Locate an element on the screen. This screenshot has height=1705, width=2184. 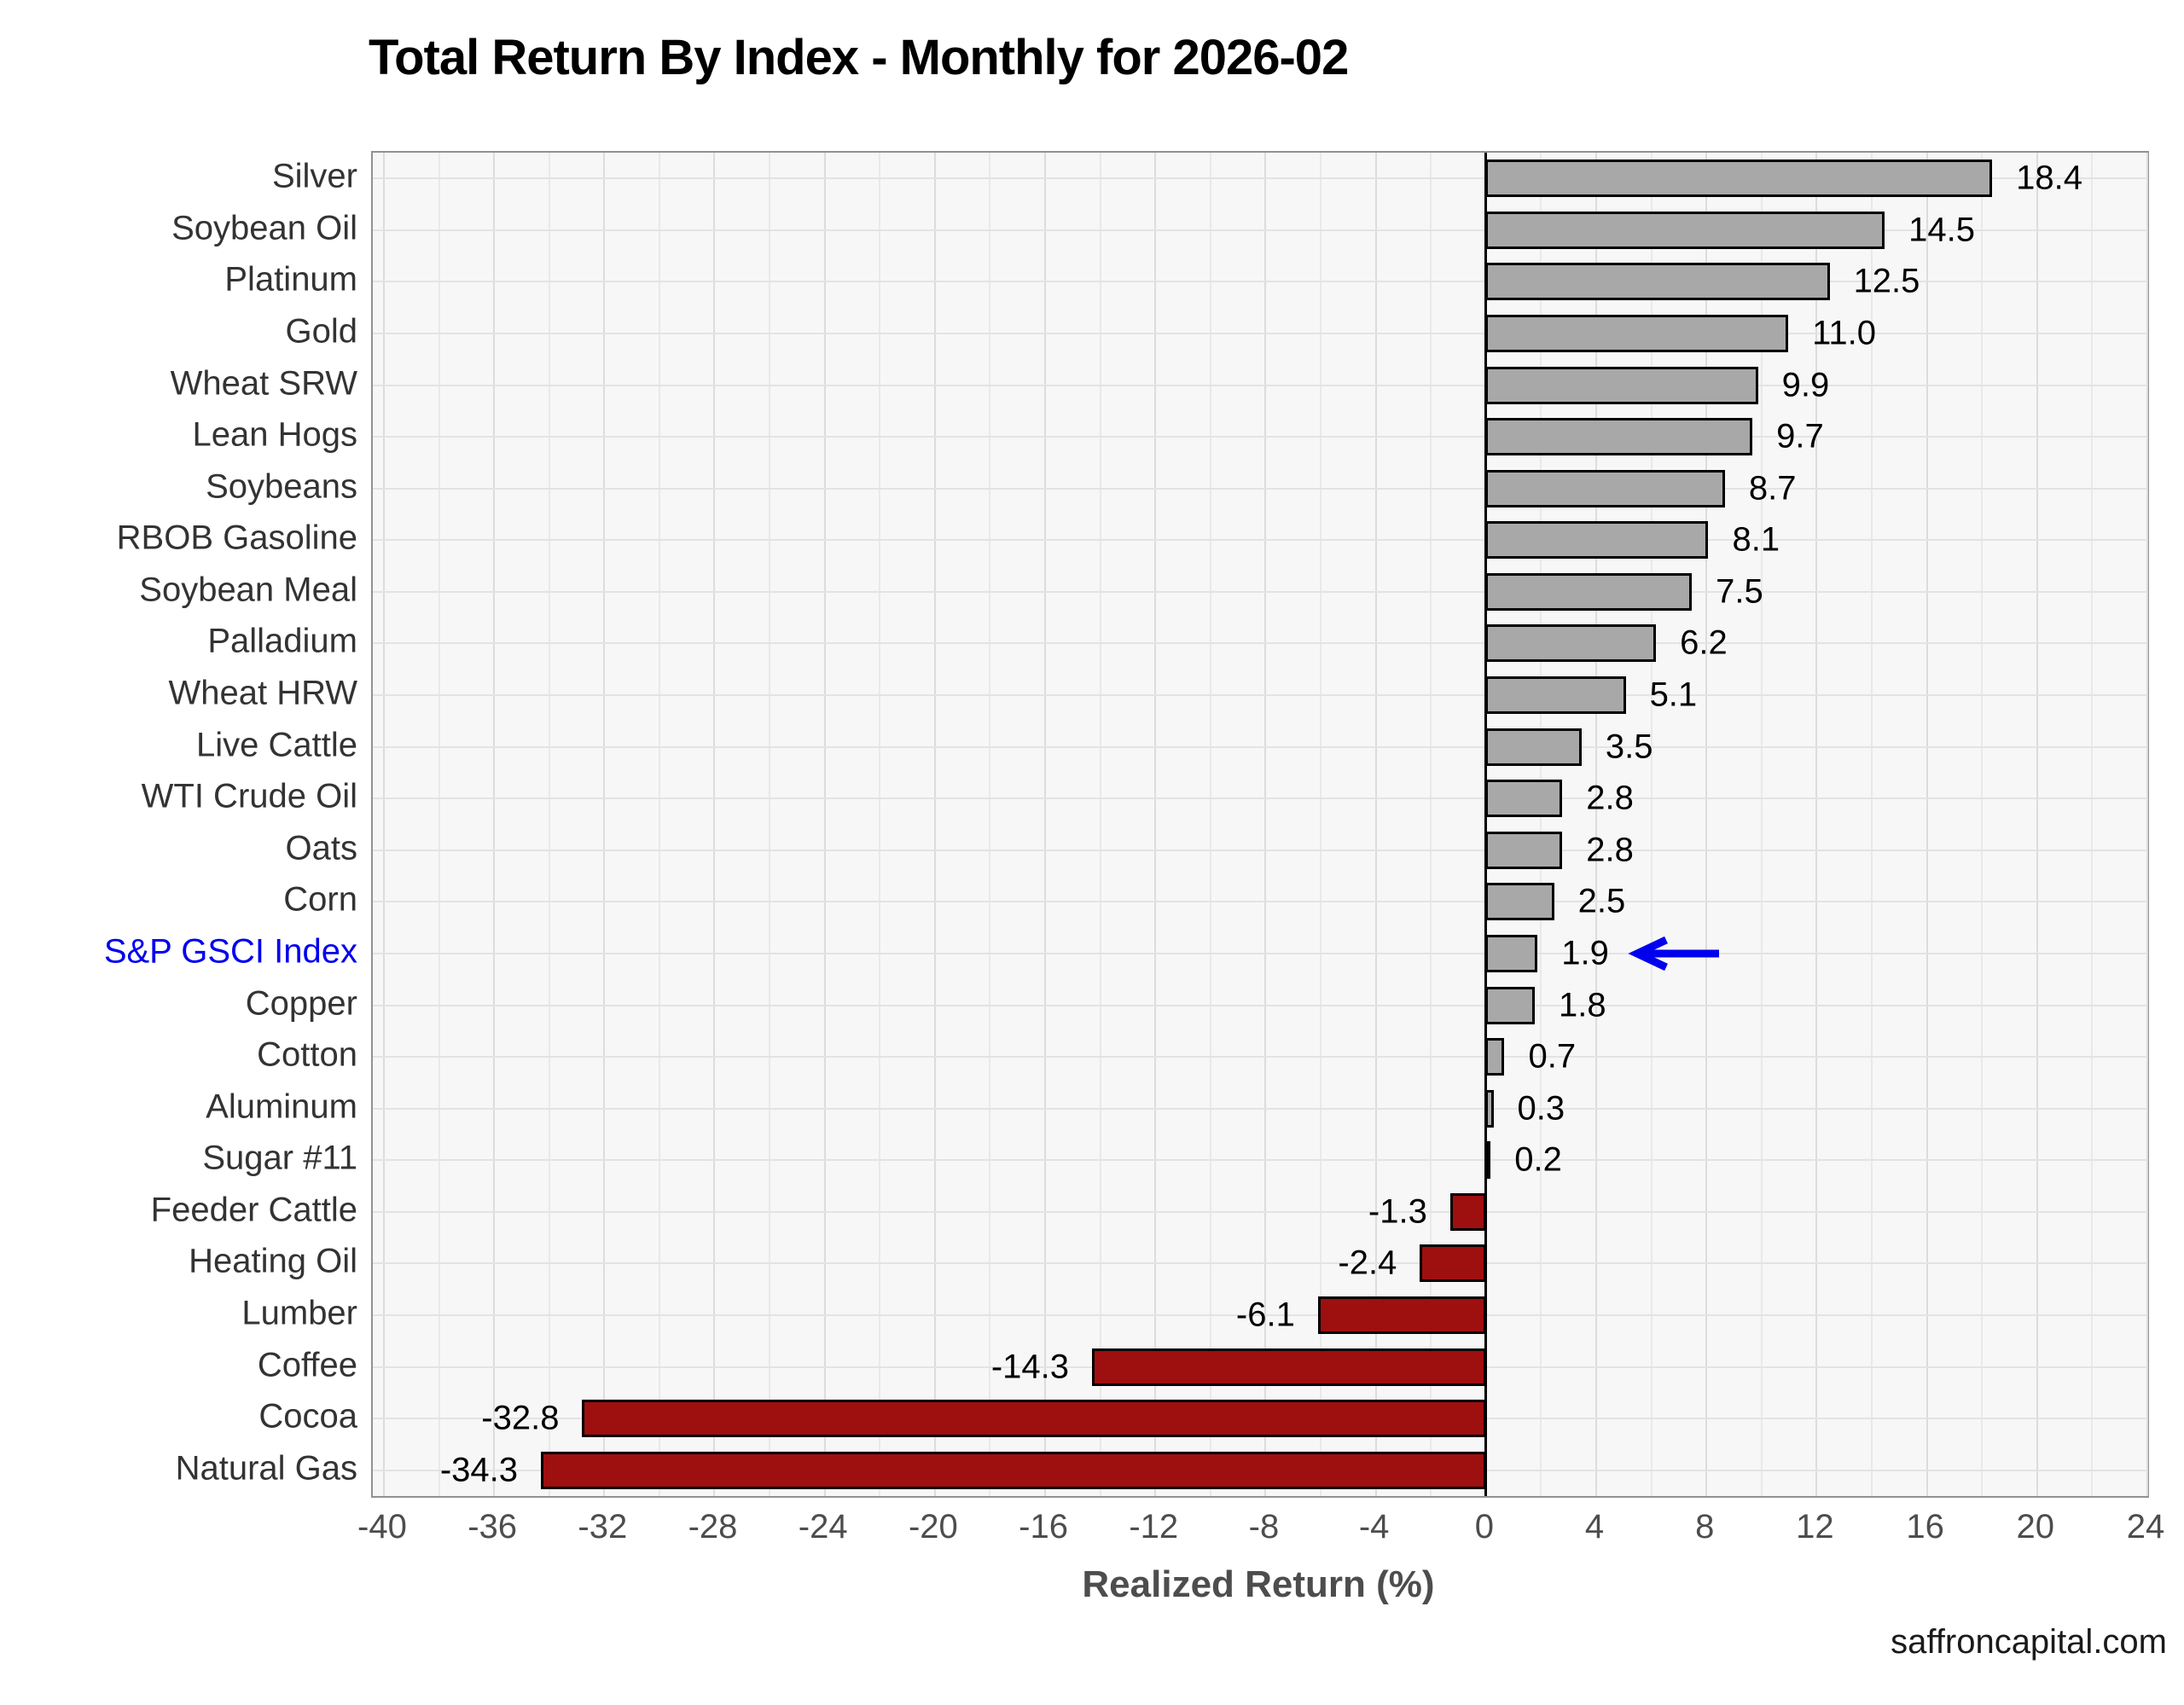
bar-value-label: -6.1 is located at coordinates (1265, 1315).